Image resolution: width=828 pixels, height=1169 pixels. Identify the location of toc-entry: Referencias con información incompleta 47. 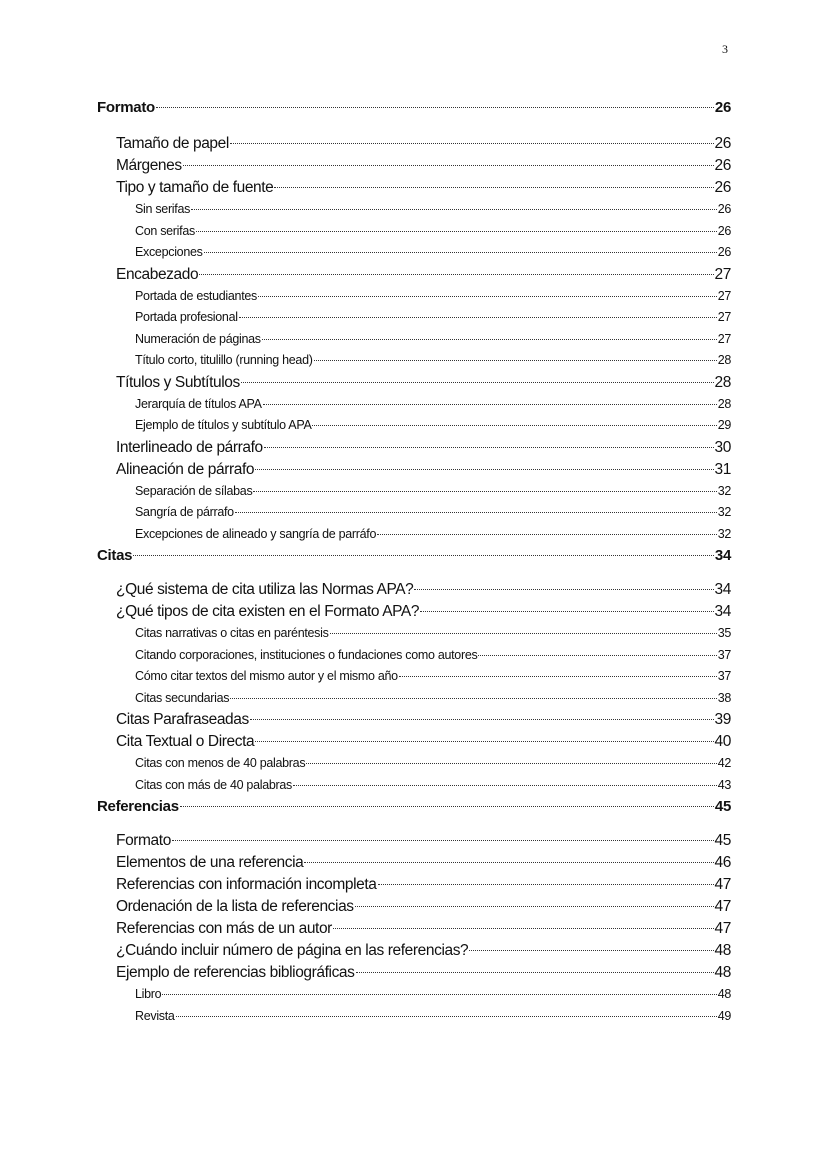
(414, 885).